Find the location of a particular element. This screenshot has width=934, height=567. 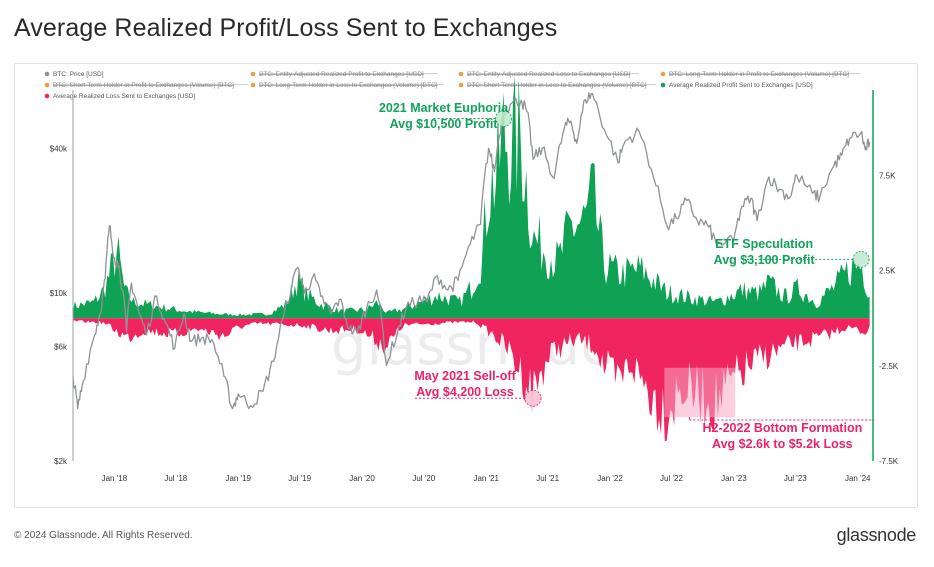

etf-marker is located at coordinates (861, 259).